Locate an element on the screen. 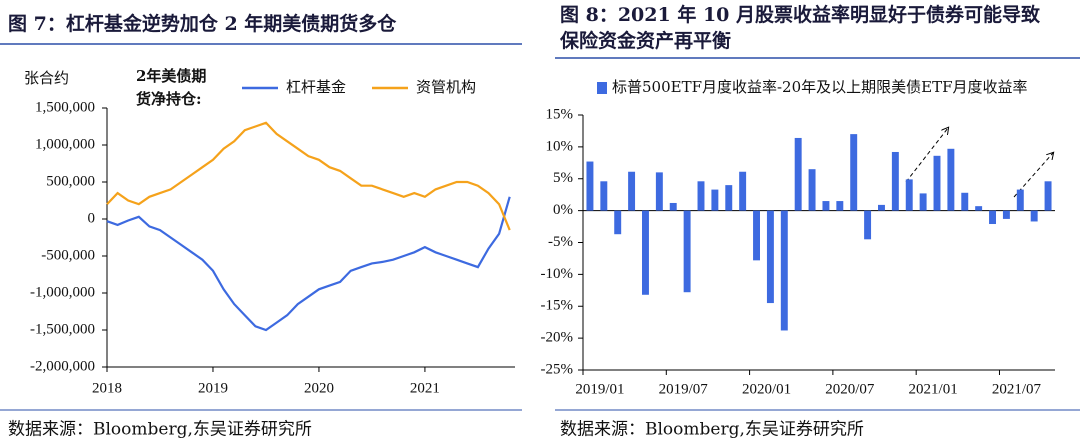 This screenshot has width=1080, height=445. chart-title: 保险资金资产再平衡 is located at coordinates (645, 40).